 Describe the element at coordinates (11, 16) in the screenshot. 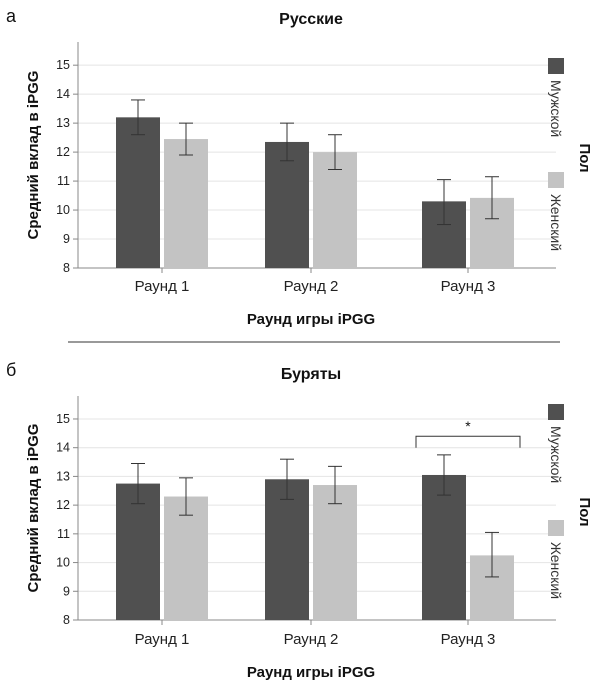

I see `panel-letter-a: а` at that location.